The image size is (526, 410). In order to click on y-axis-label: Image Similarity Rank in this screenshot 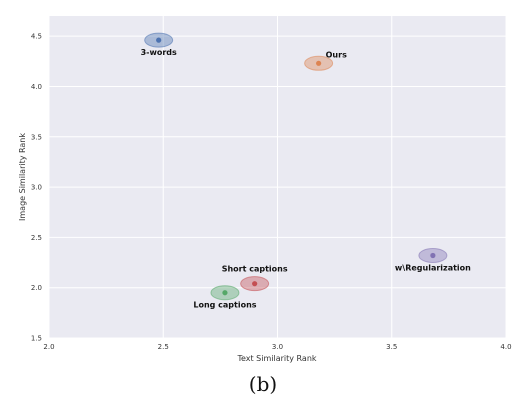, I will do `click(22, 177)`.